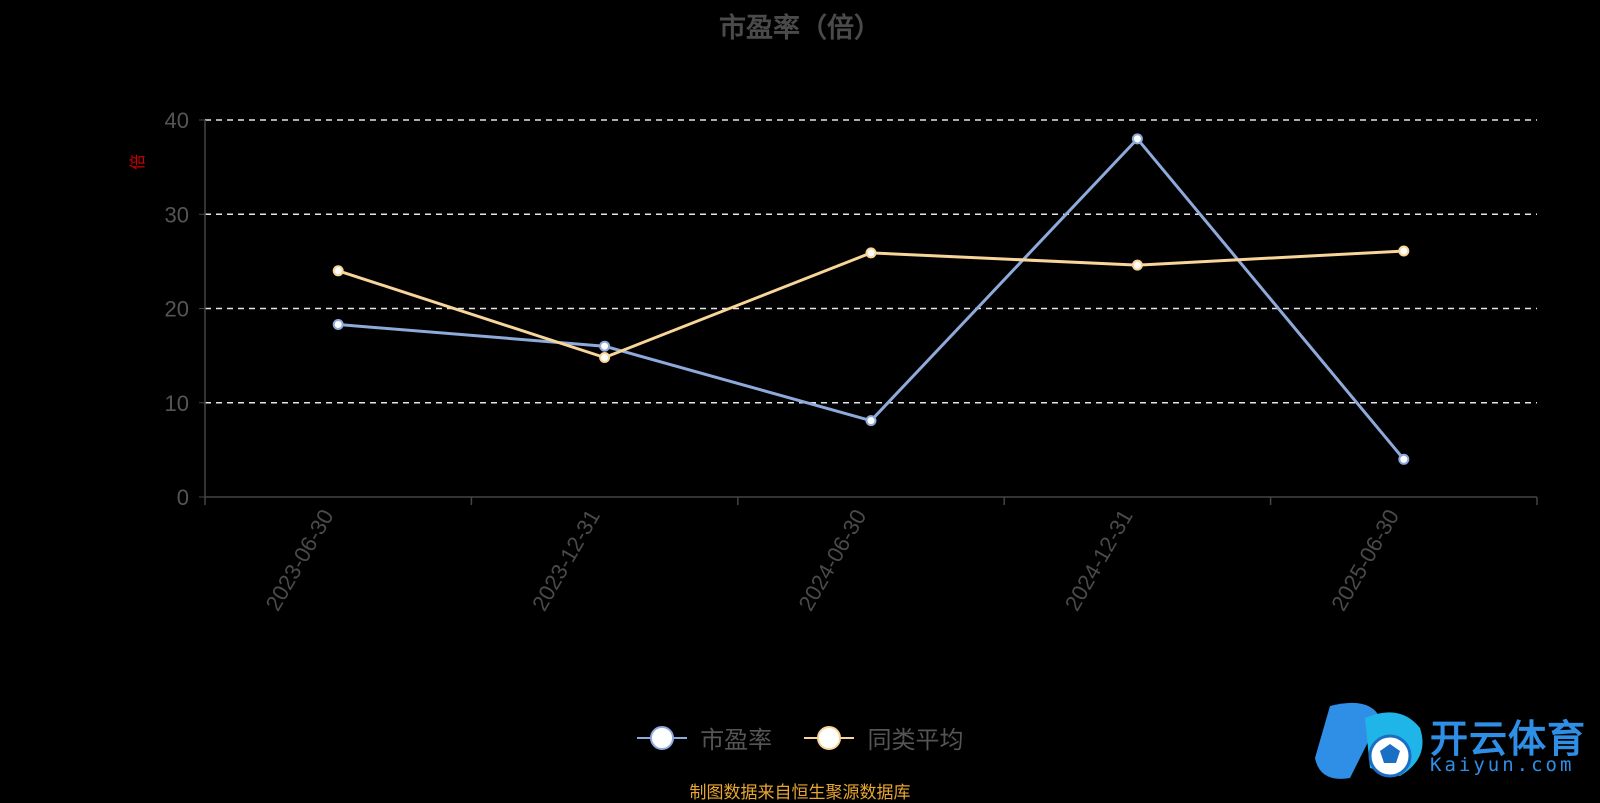 Image resolution: width=1600 pixels, height=803 pixels. What do you see at coordinates (177, 214) in the screenshot?
I see `y-tick-label: 30` at bounding box center [177, 214].